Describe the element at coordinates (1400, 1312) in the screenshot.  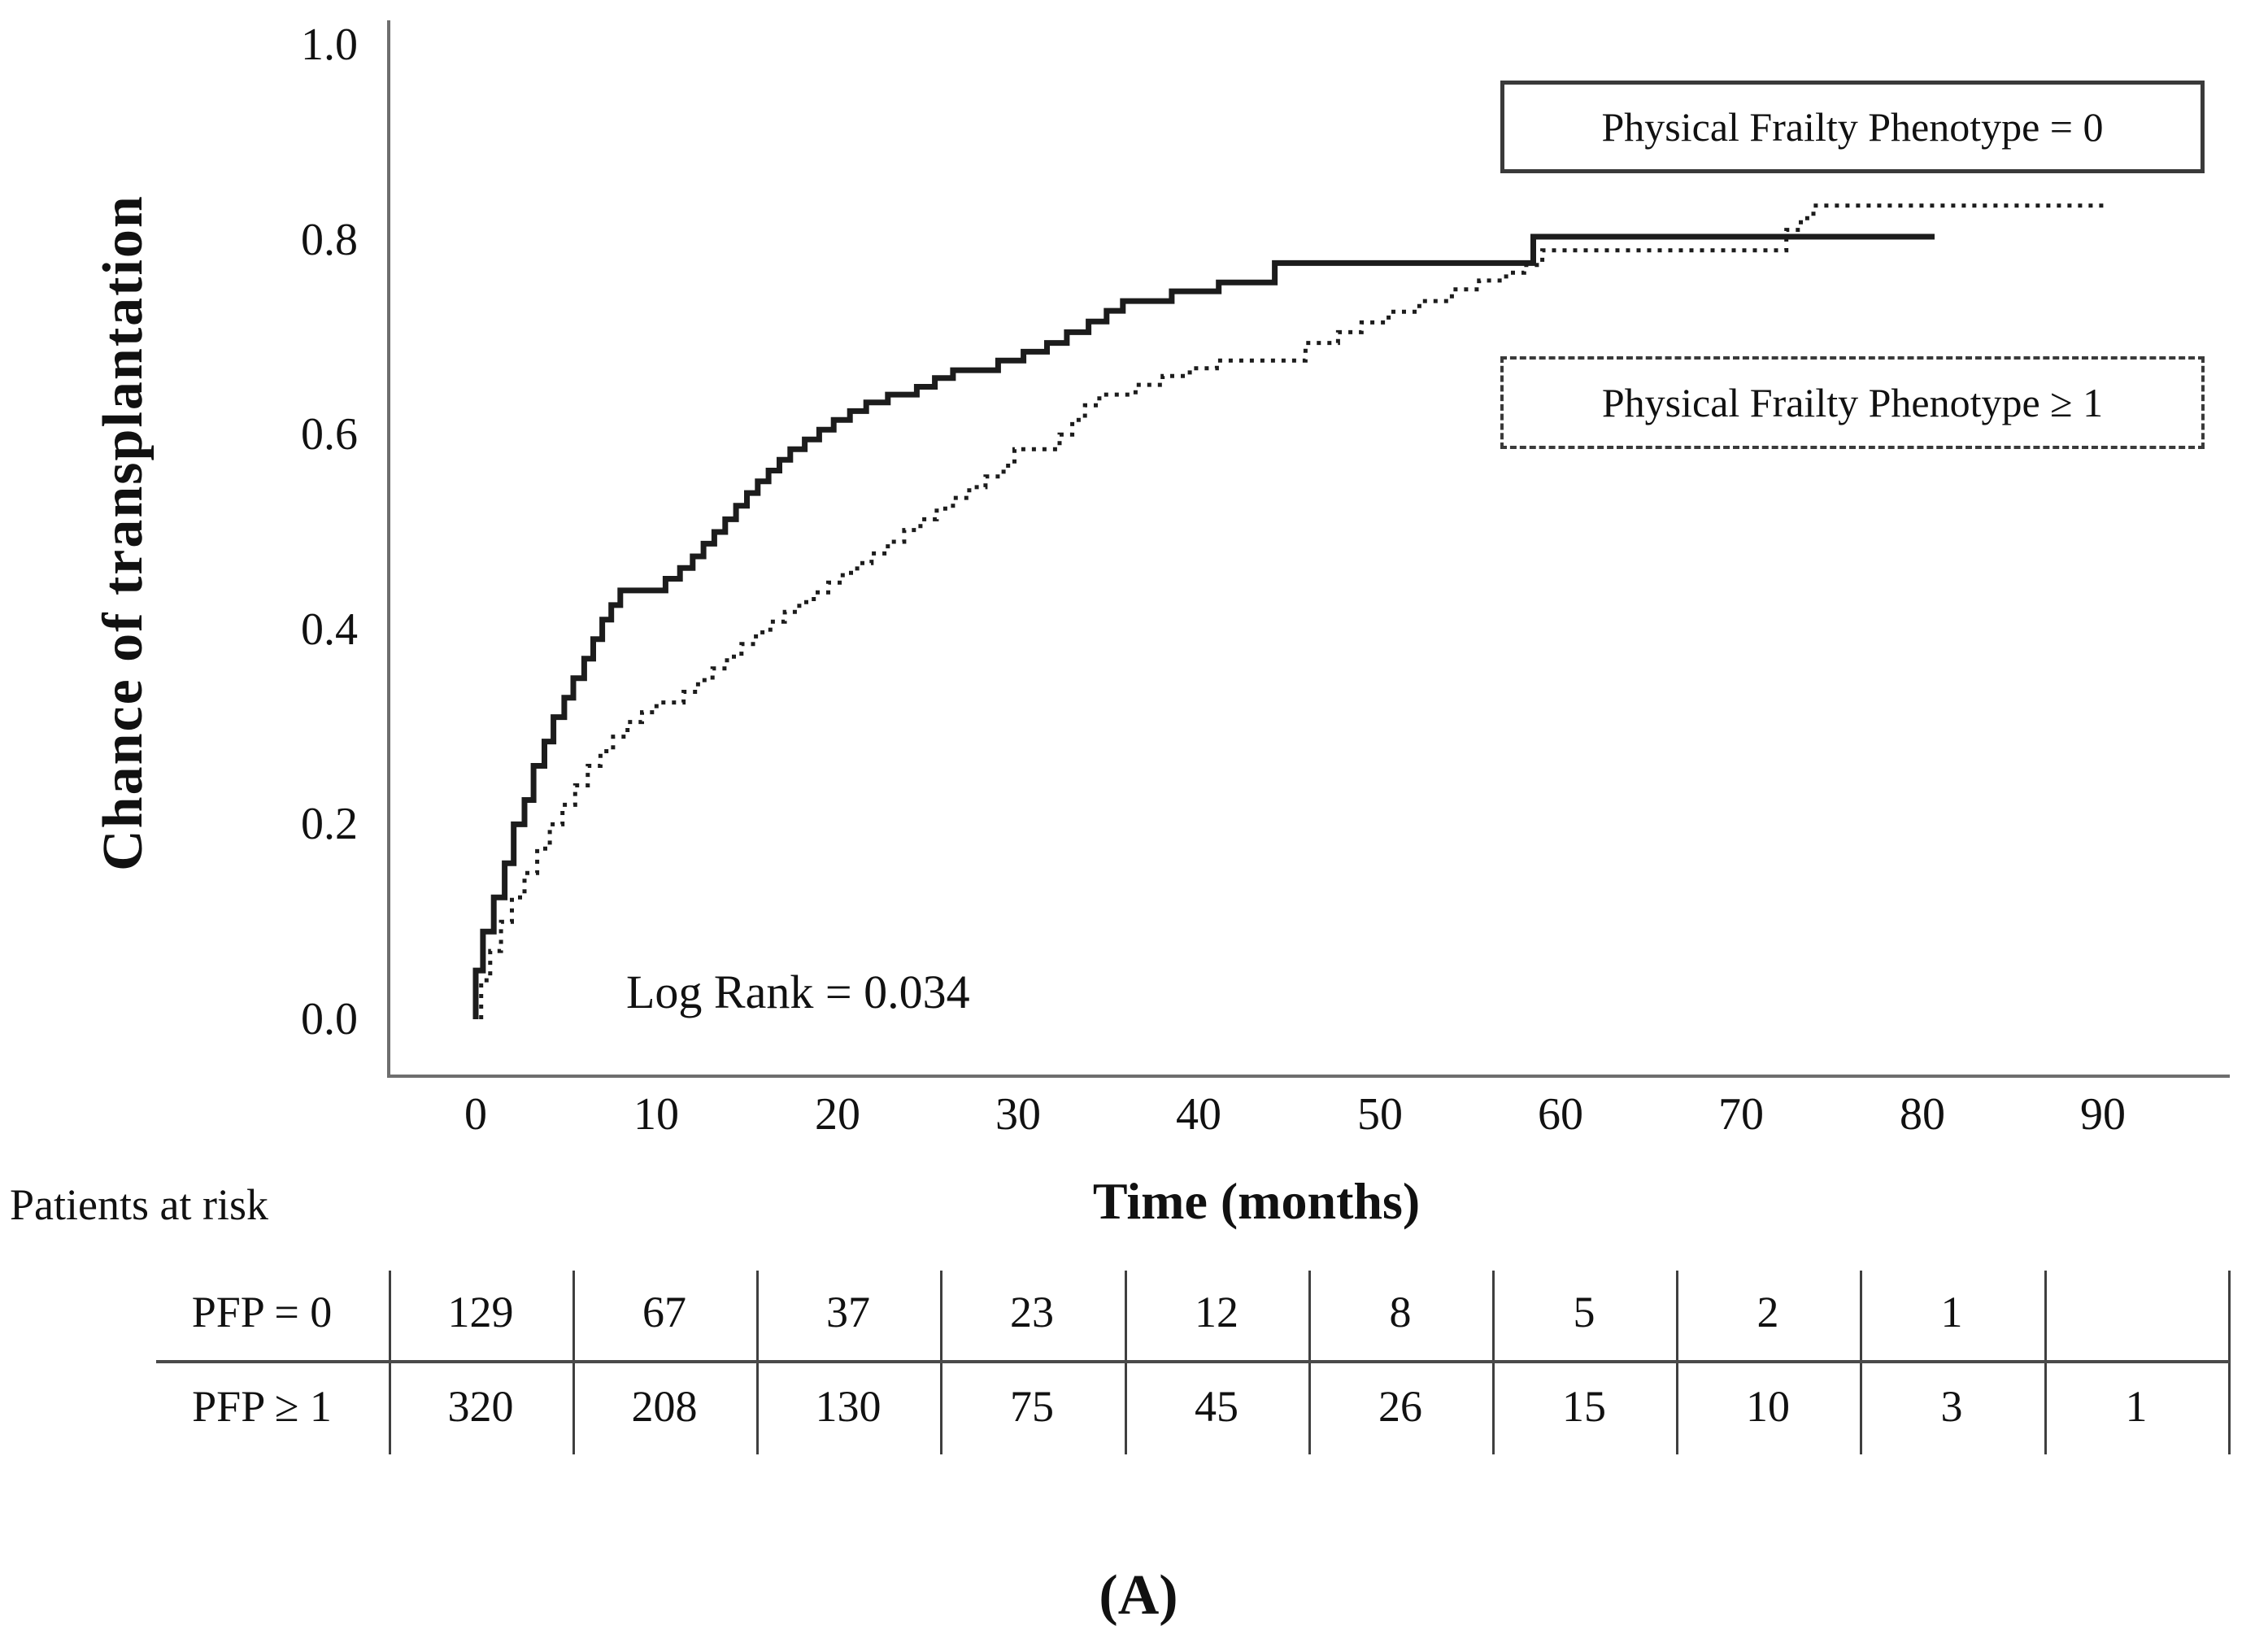
I see `risk-cell: 8` at that location.